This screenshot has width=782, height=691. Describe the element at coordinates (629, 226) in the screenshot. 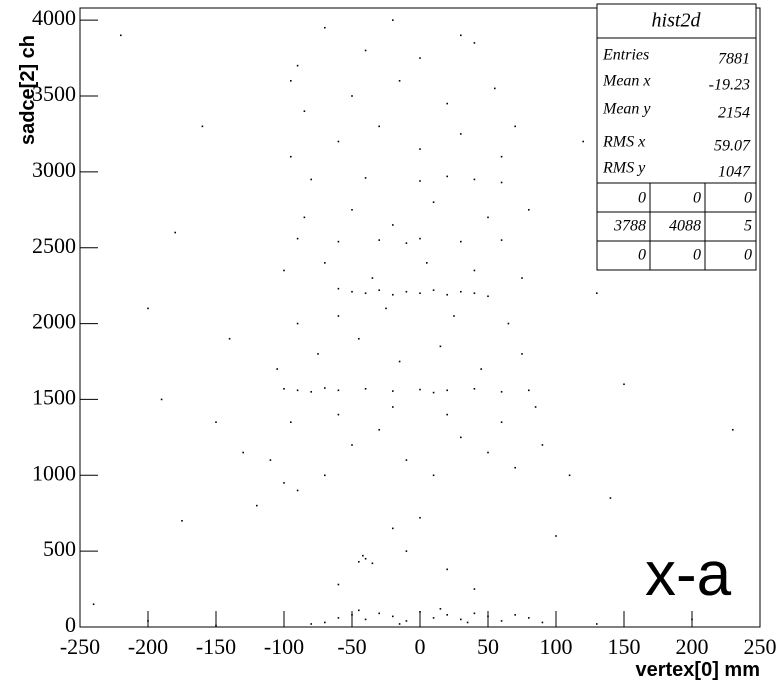

I see `stats-cell: 3788` at that location.